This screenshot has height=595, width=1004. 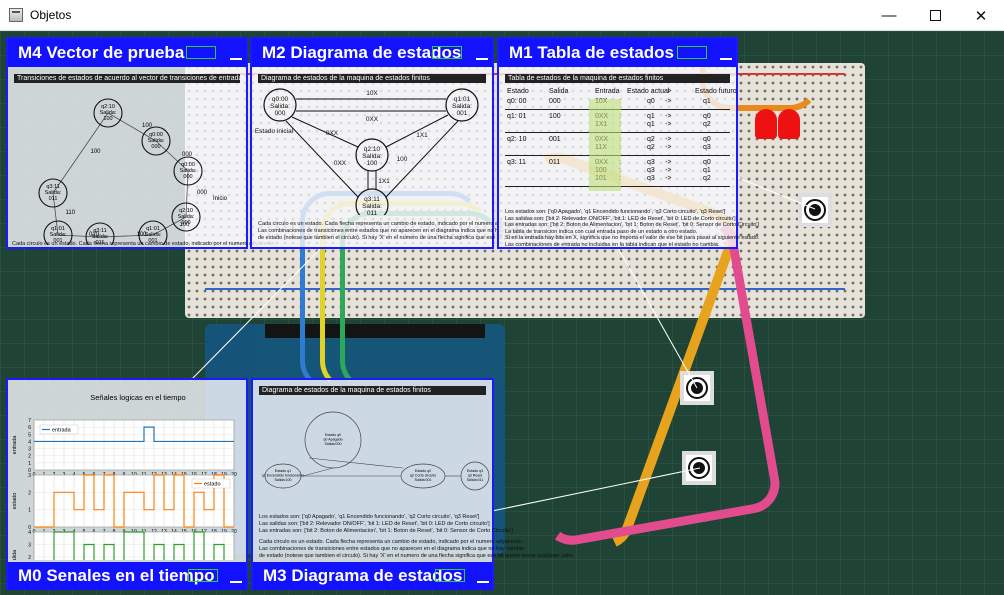 I want to click on node-label: Salida:011, so click(x=475, y=480).